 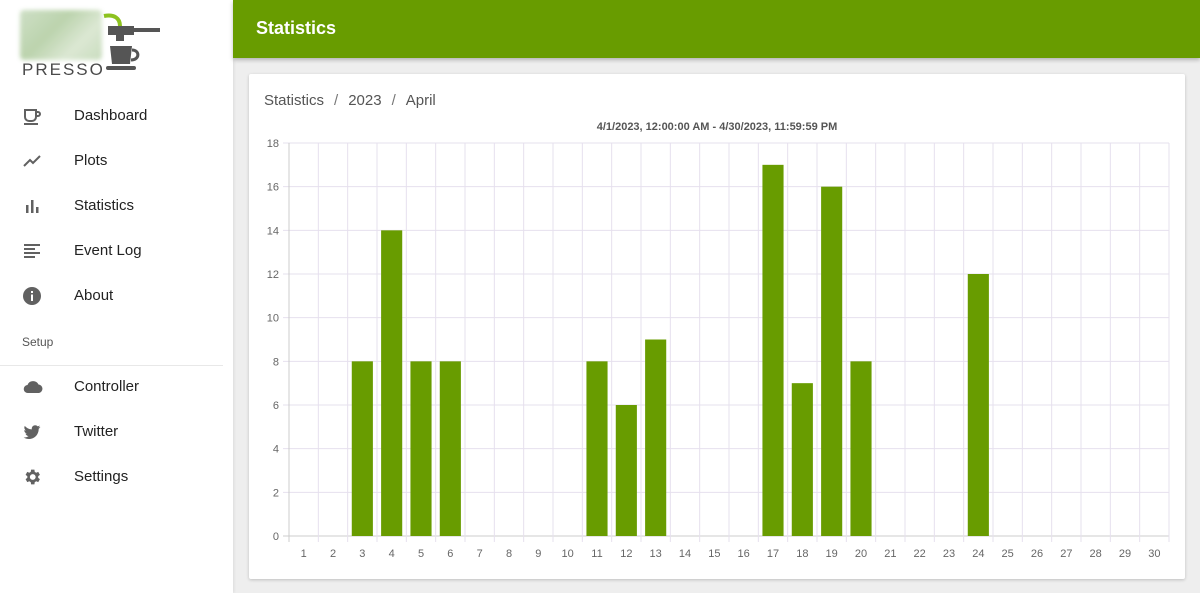 I want to click on x-tick-label: 20, so click(x=861, y=554).